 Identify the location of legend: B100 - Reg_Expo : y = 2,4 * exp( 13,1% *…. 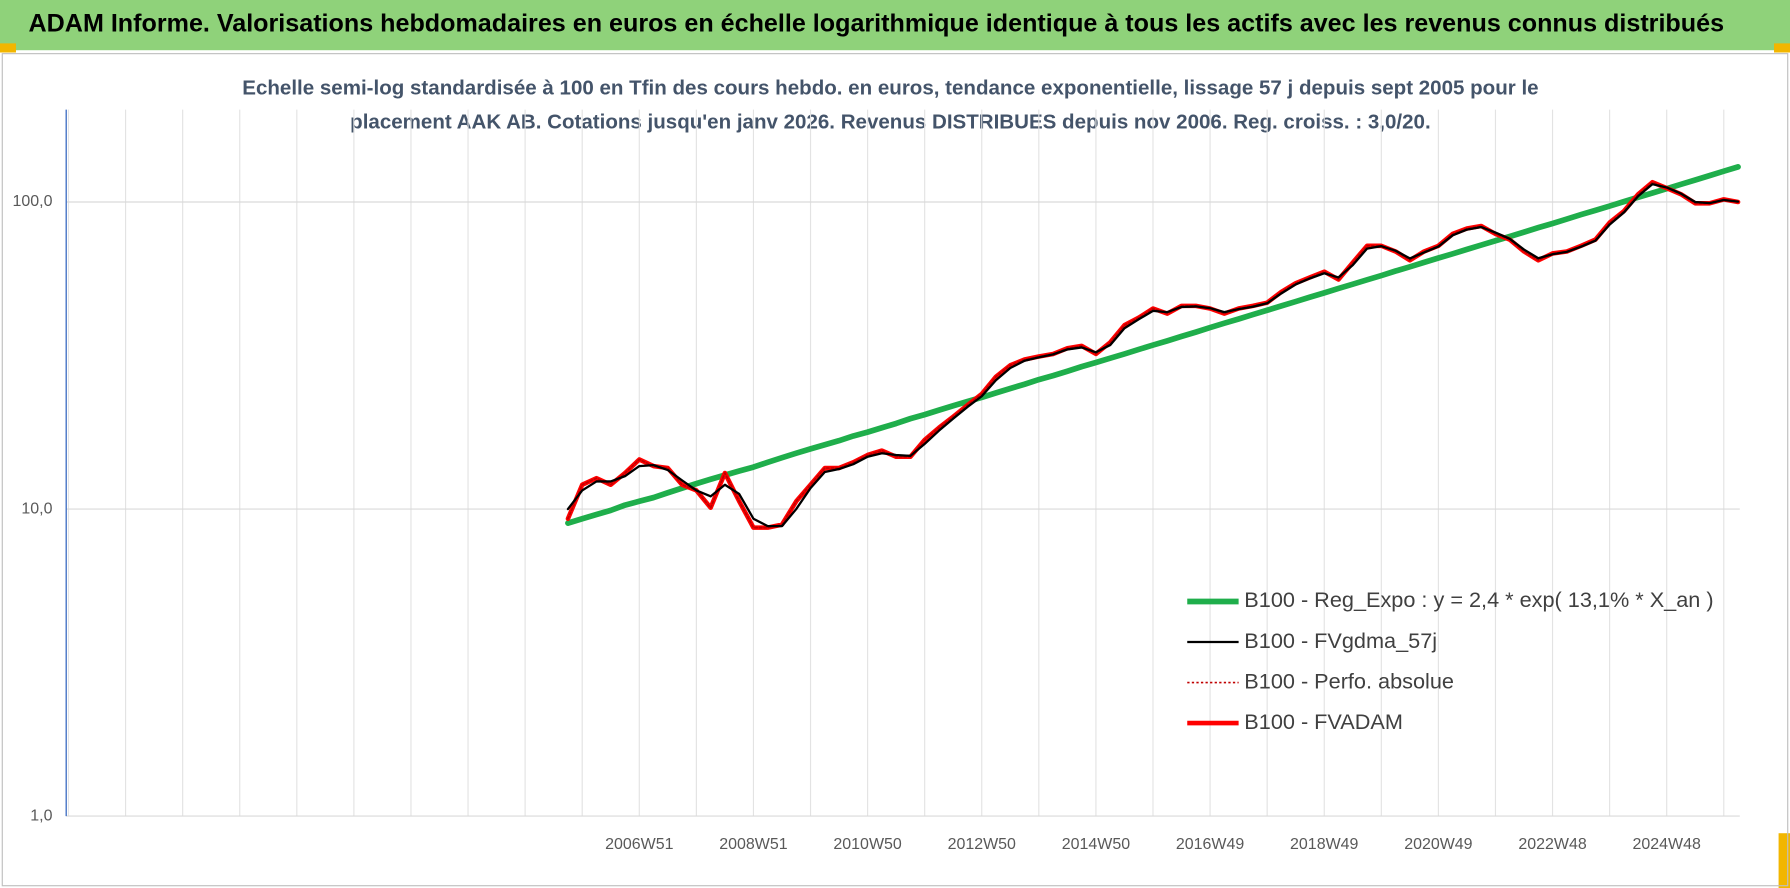
(1450, 660).